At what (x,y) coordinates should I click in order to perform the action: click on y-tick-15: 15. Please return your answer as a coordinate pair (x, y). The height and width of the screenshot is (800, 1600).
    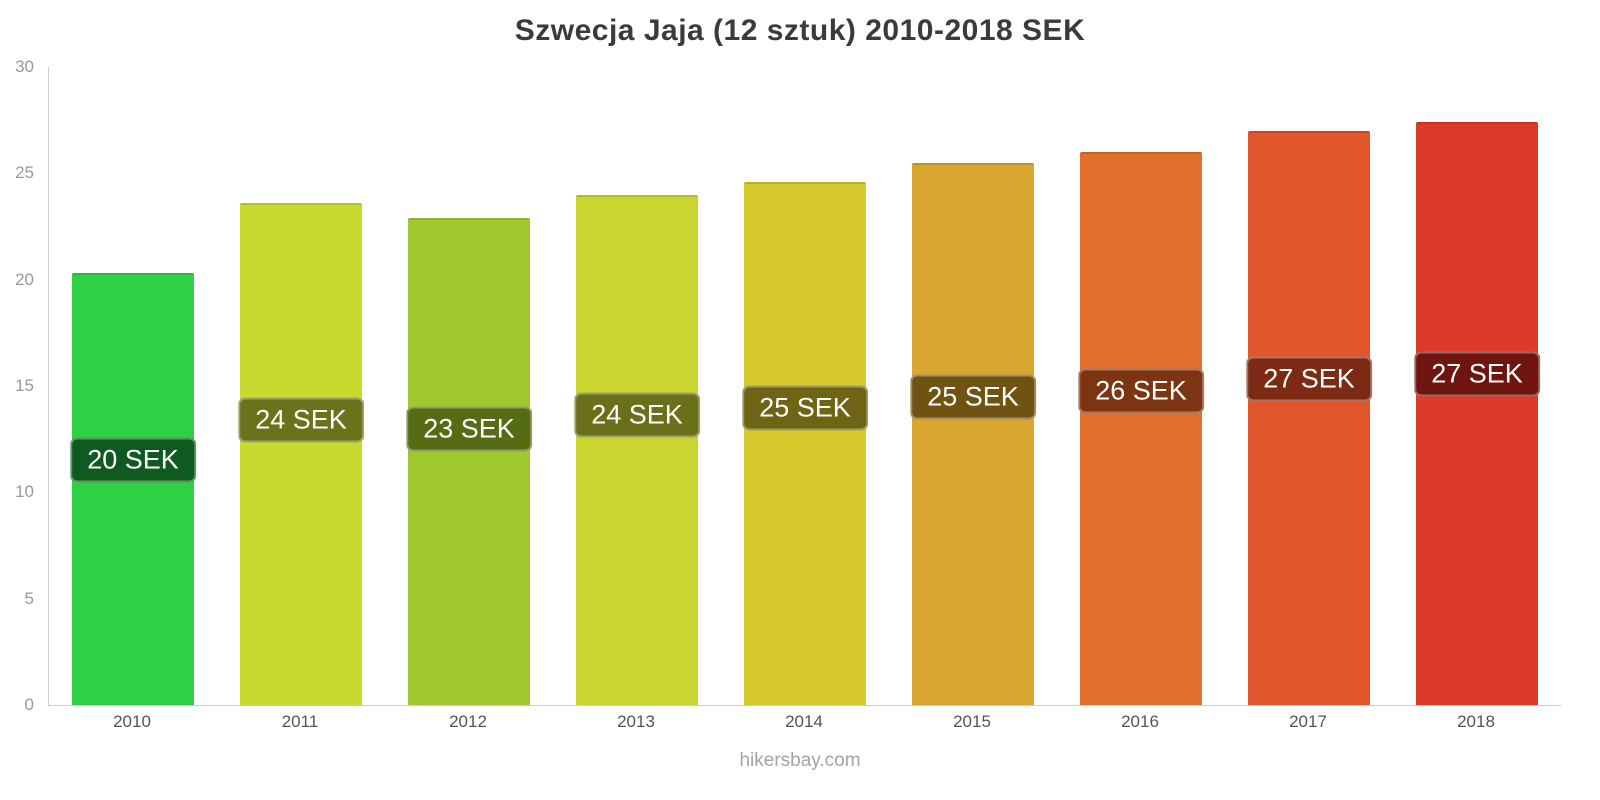
    Looking at the image, I should click on (24, 385).